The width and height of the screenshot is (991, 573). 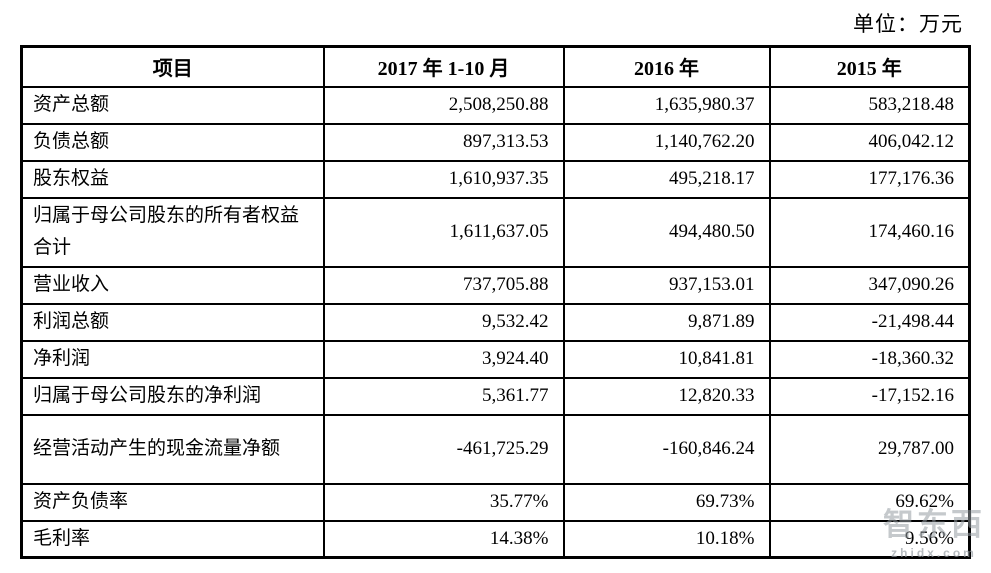 I want to click on column-header-2017: 2017 年 1-10 月, so click(x=443, y=66).